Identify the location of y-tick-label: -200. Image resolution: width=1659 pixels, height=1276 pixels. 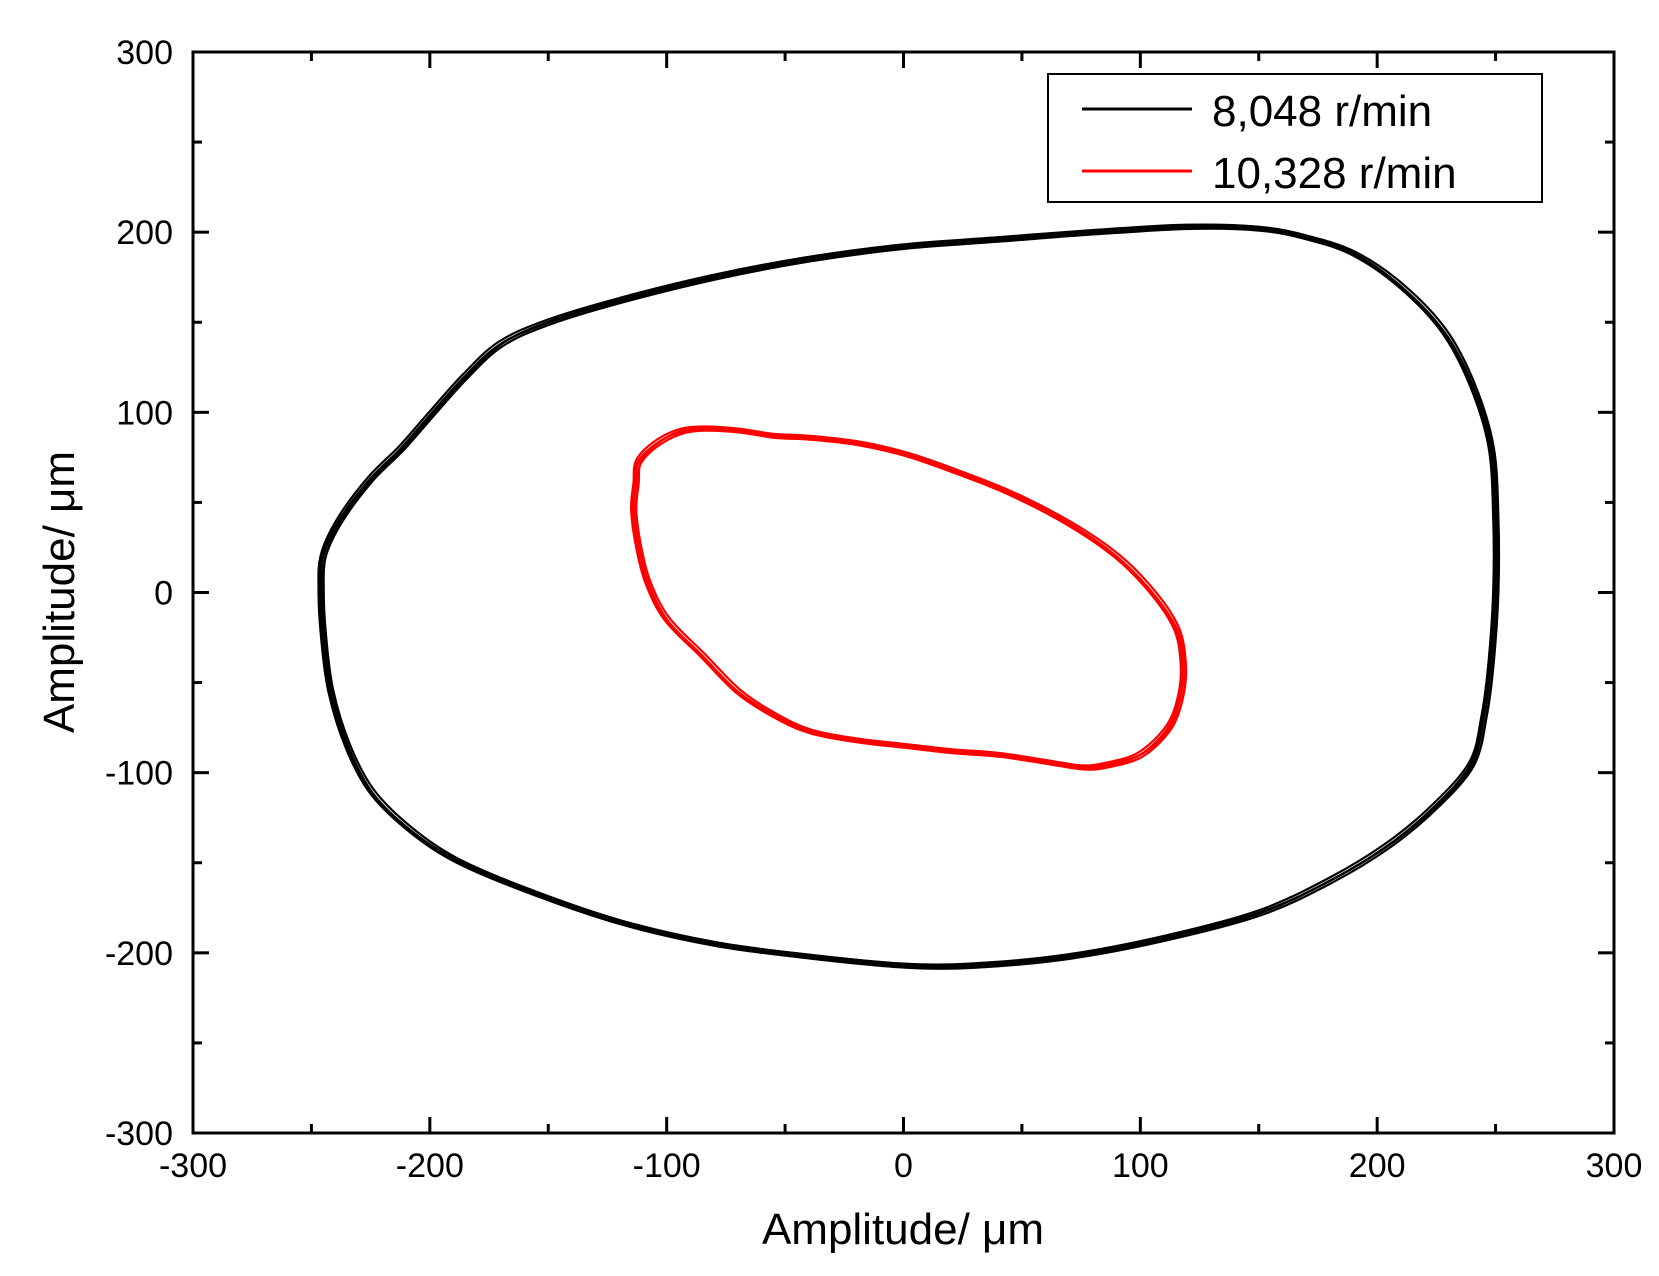
(139, 954).